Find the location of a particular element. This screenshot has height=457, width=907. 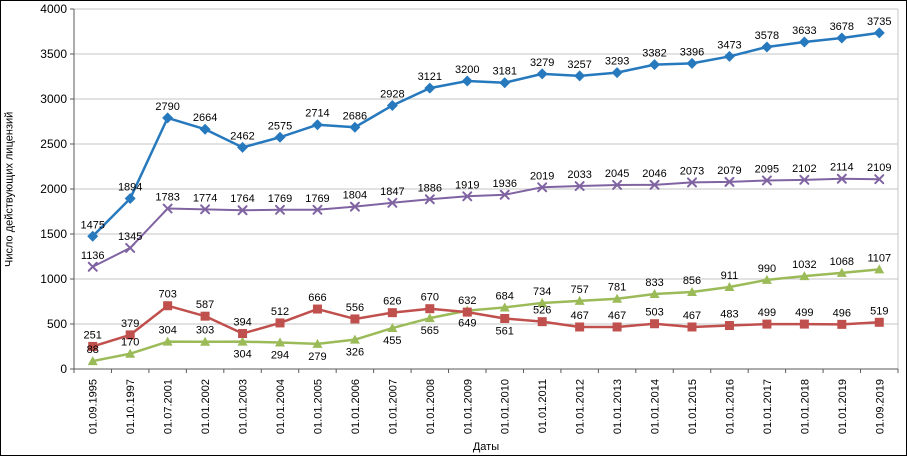

data-label: 990 is located at coordinates (767, 269).